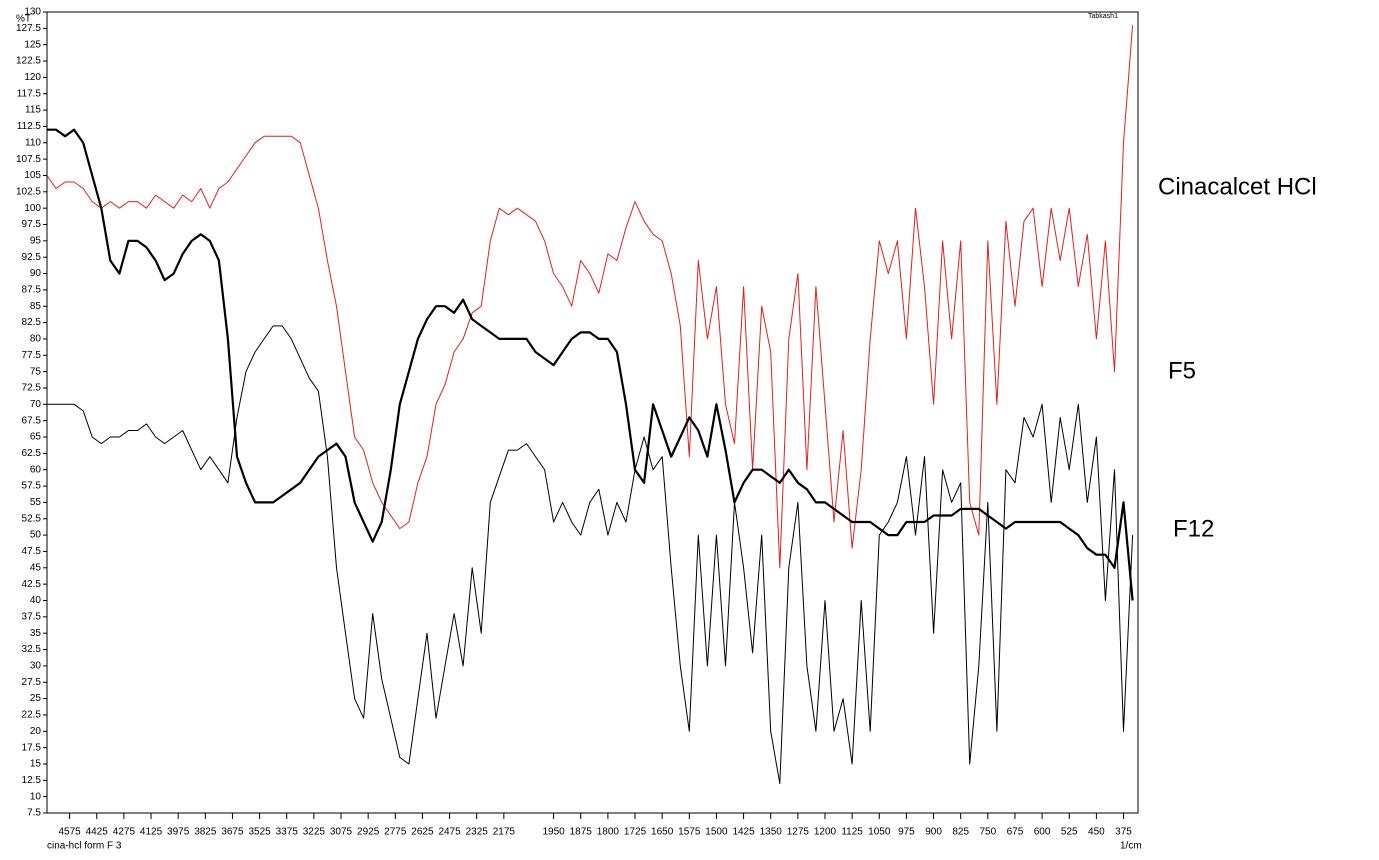  I want to click on x-tick-label: 3225, so click(314, 832).